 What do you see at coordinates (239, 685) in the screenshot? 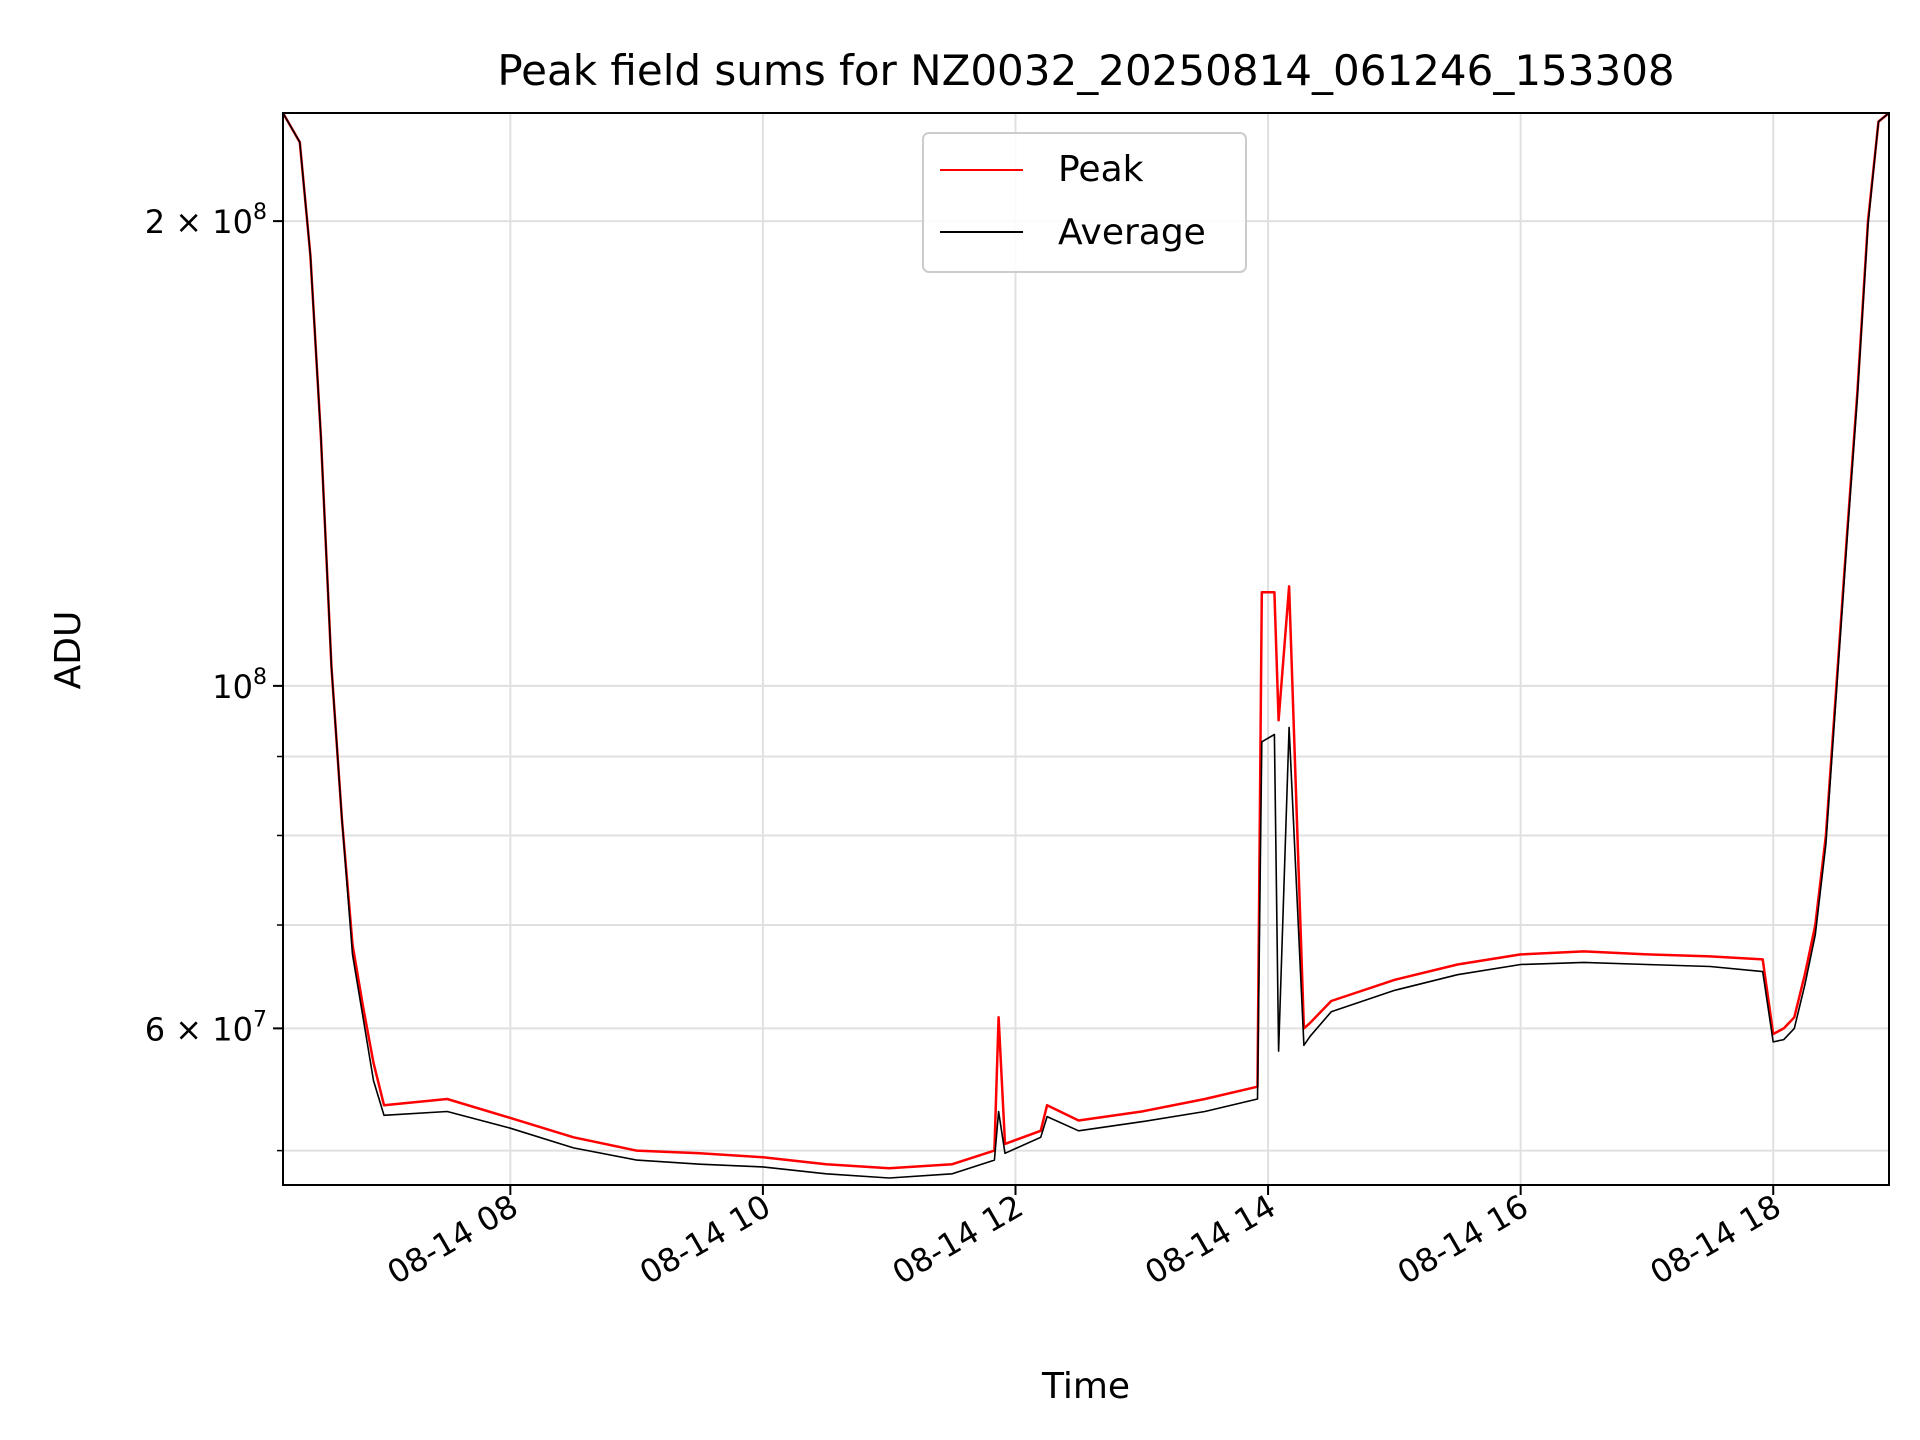
I see `y-tick-label: 108` at bounding box center [239, 685].